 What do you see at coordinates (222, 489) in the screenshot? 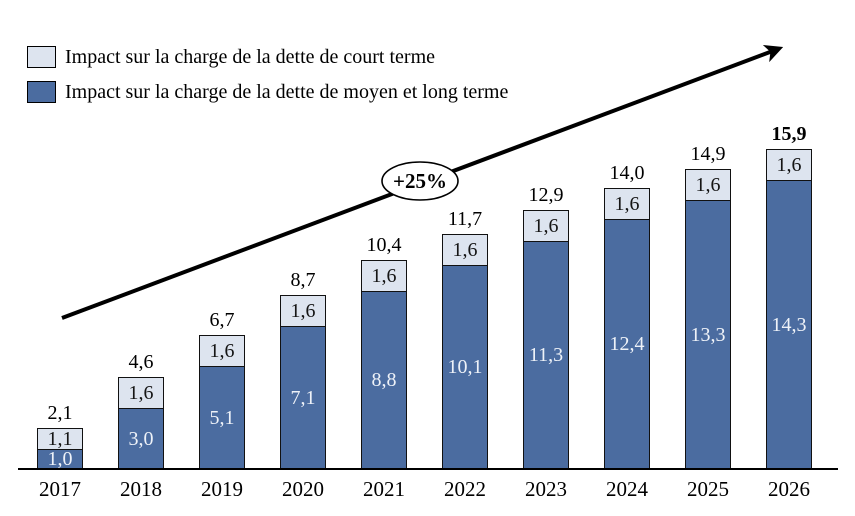
I see `year-label: 2019` at bounding box center [222, 489].